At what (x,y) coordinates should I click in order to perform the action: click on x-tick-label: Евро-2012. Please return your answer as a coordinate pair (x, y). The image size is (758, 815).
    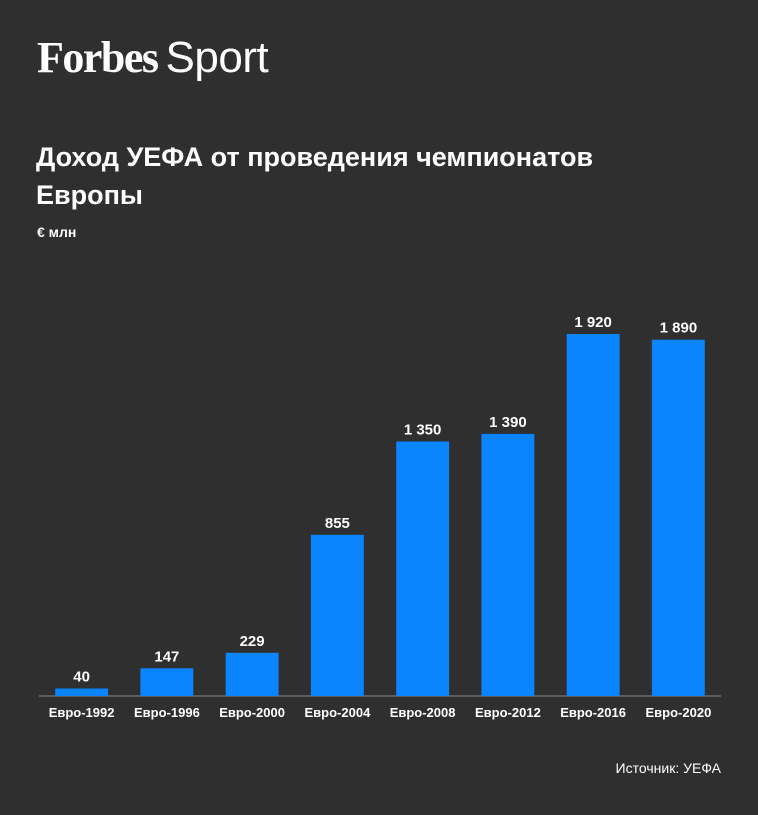
    Looking at the image, I should click on (508, 712).